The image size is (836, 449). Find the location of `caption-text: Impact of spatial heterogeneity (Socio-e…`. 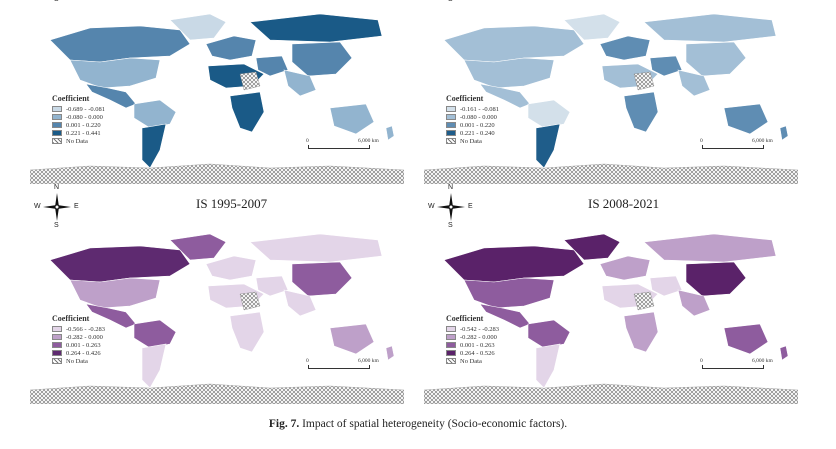

caption-text: Impact of spatial heterogeneity (Socio-e… is located at coordinates (435, 424).